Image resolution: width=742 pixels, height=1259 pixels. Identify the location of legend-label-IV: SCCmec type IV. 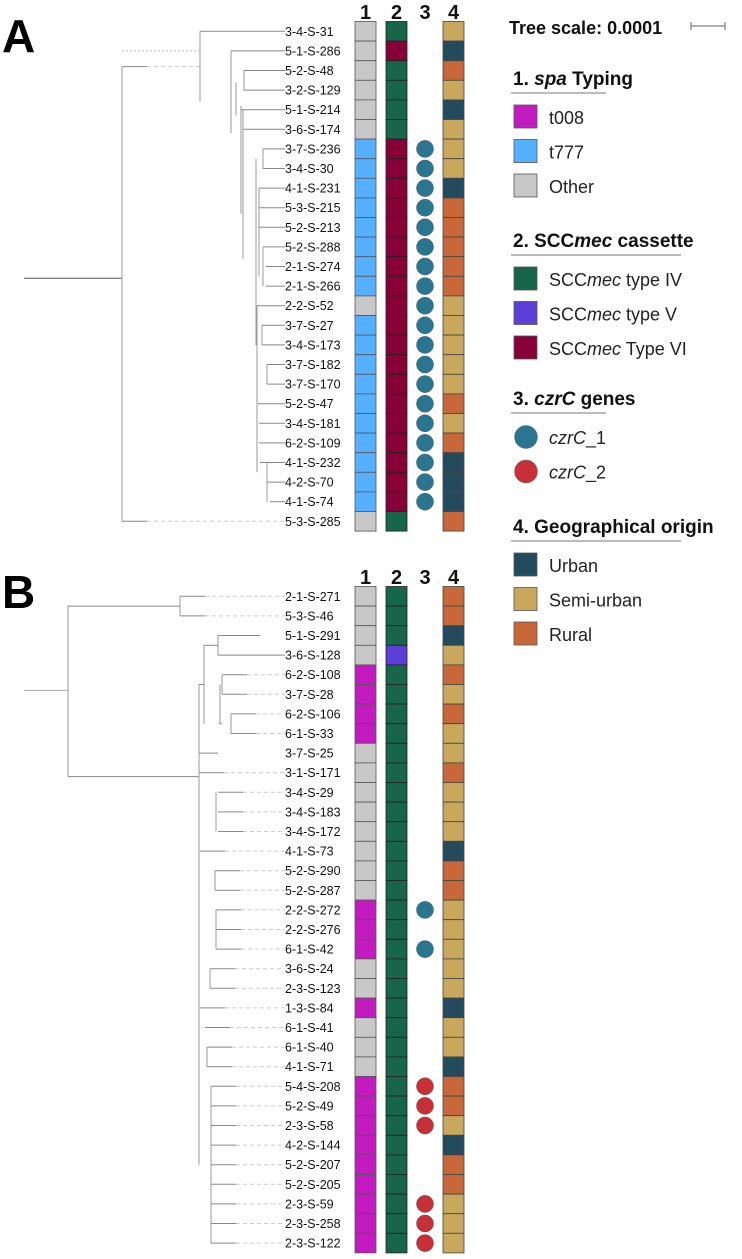
(615, 280).